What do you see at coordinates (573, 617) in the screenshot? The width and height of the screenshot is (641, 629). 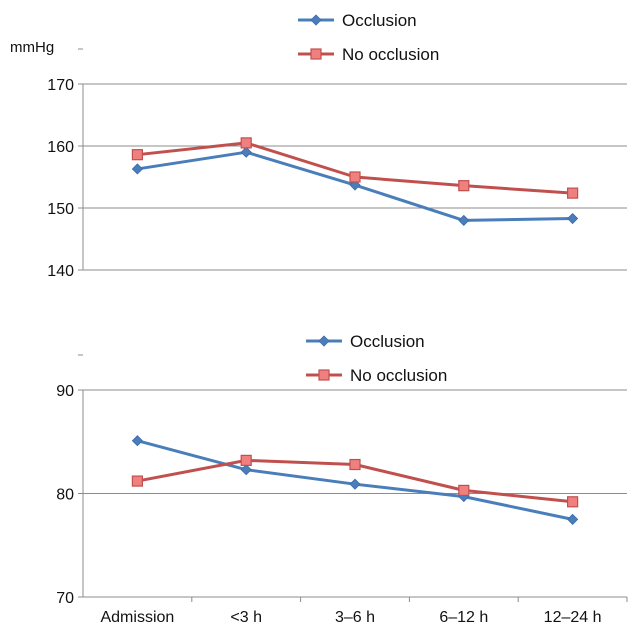 I see `x-tick-label: 12–24 h` at bounding box center [573, 617].